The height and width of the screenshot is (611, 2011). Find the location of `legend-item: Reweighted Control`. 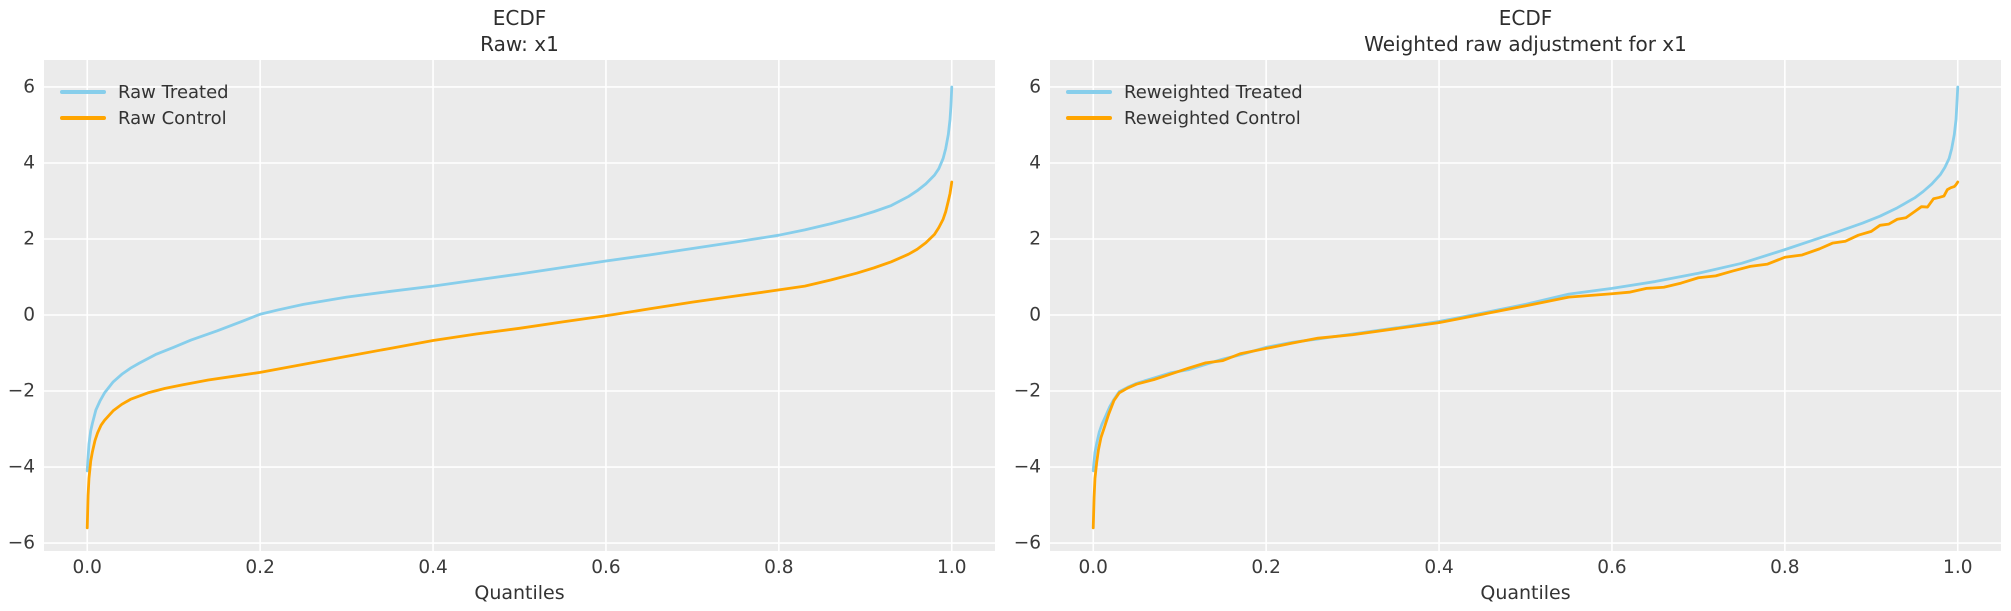

legend-item: Reweighted Control is located at coordinates (1184, 118).